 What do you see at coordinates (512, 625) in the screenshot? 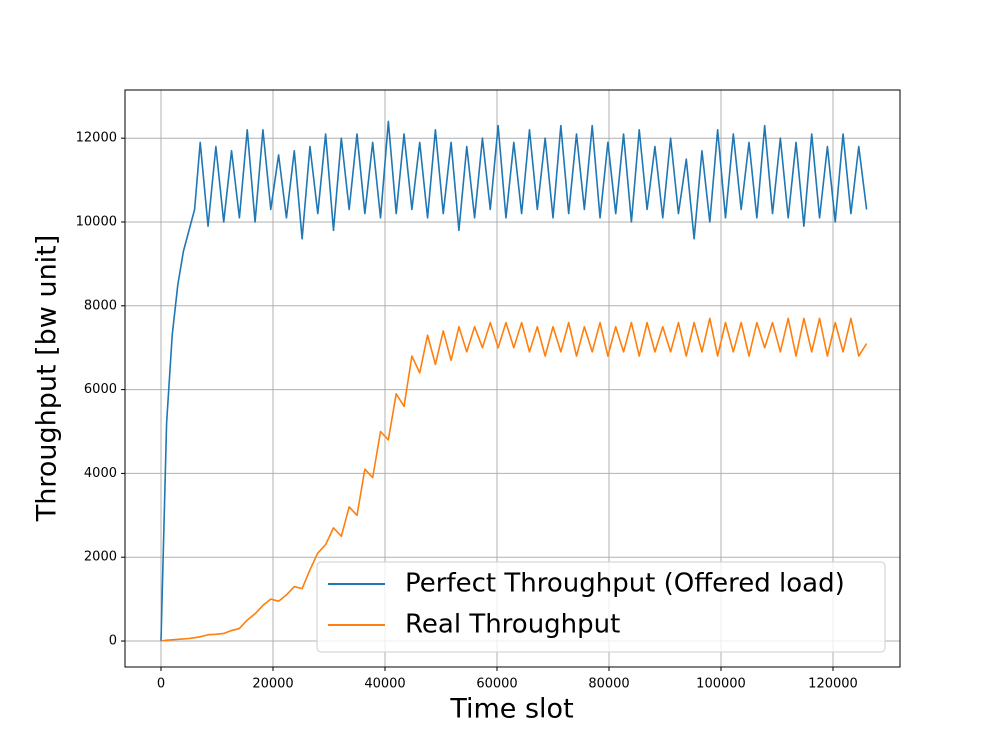
I see `legend-label: Real Throughput` at bounding box center [512, 625].